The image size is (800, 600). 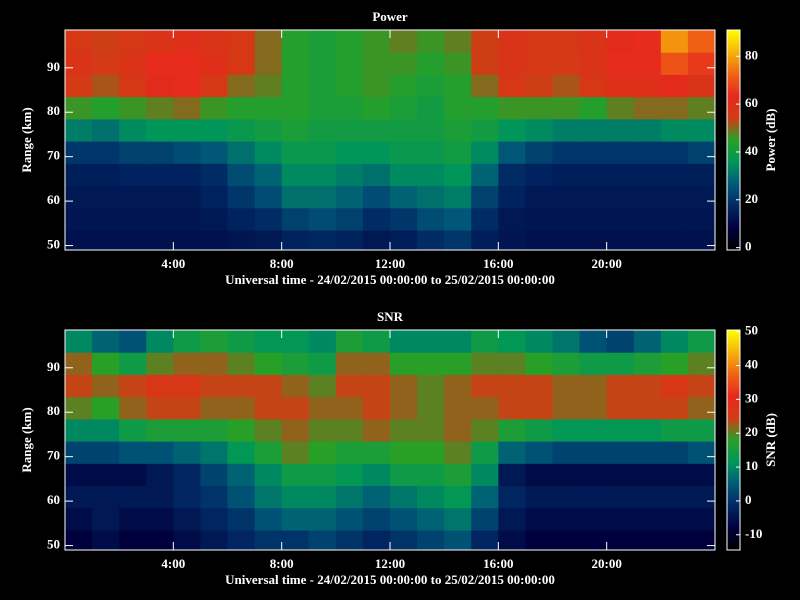 What do you see at coordinates (751, 465) in the screenshot?
I see `colorbar-tick-label: 10` at bounding box center [751, 465].